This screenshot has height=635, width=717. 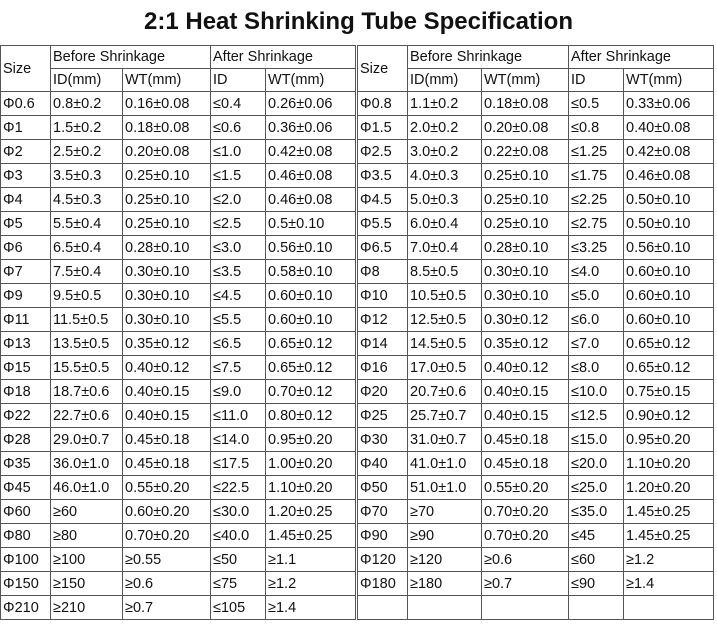 What do you see at coordinates (444, 247) in the screenshot?
I see `cell: 7.0±0.4` at bounding box center [444, 247].